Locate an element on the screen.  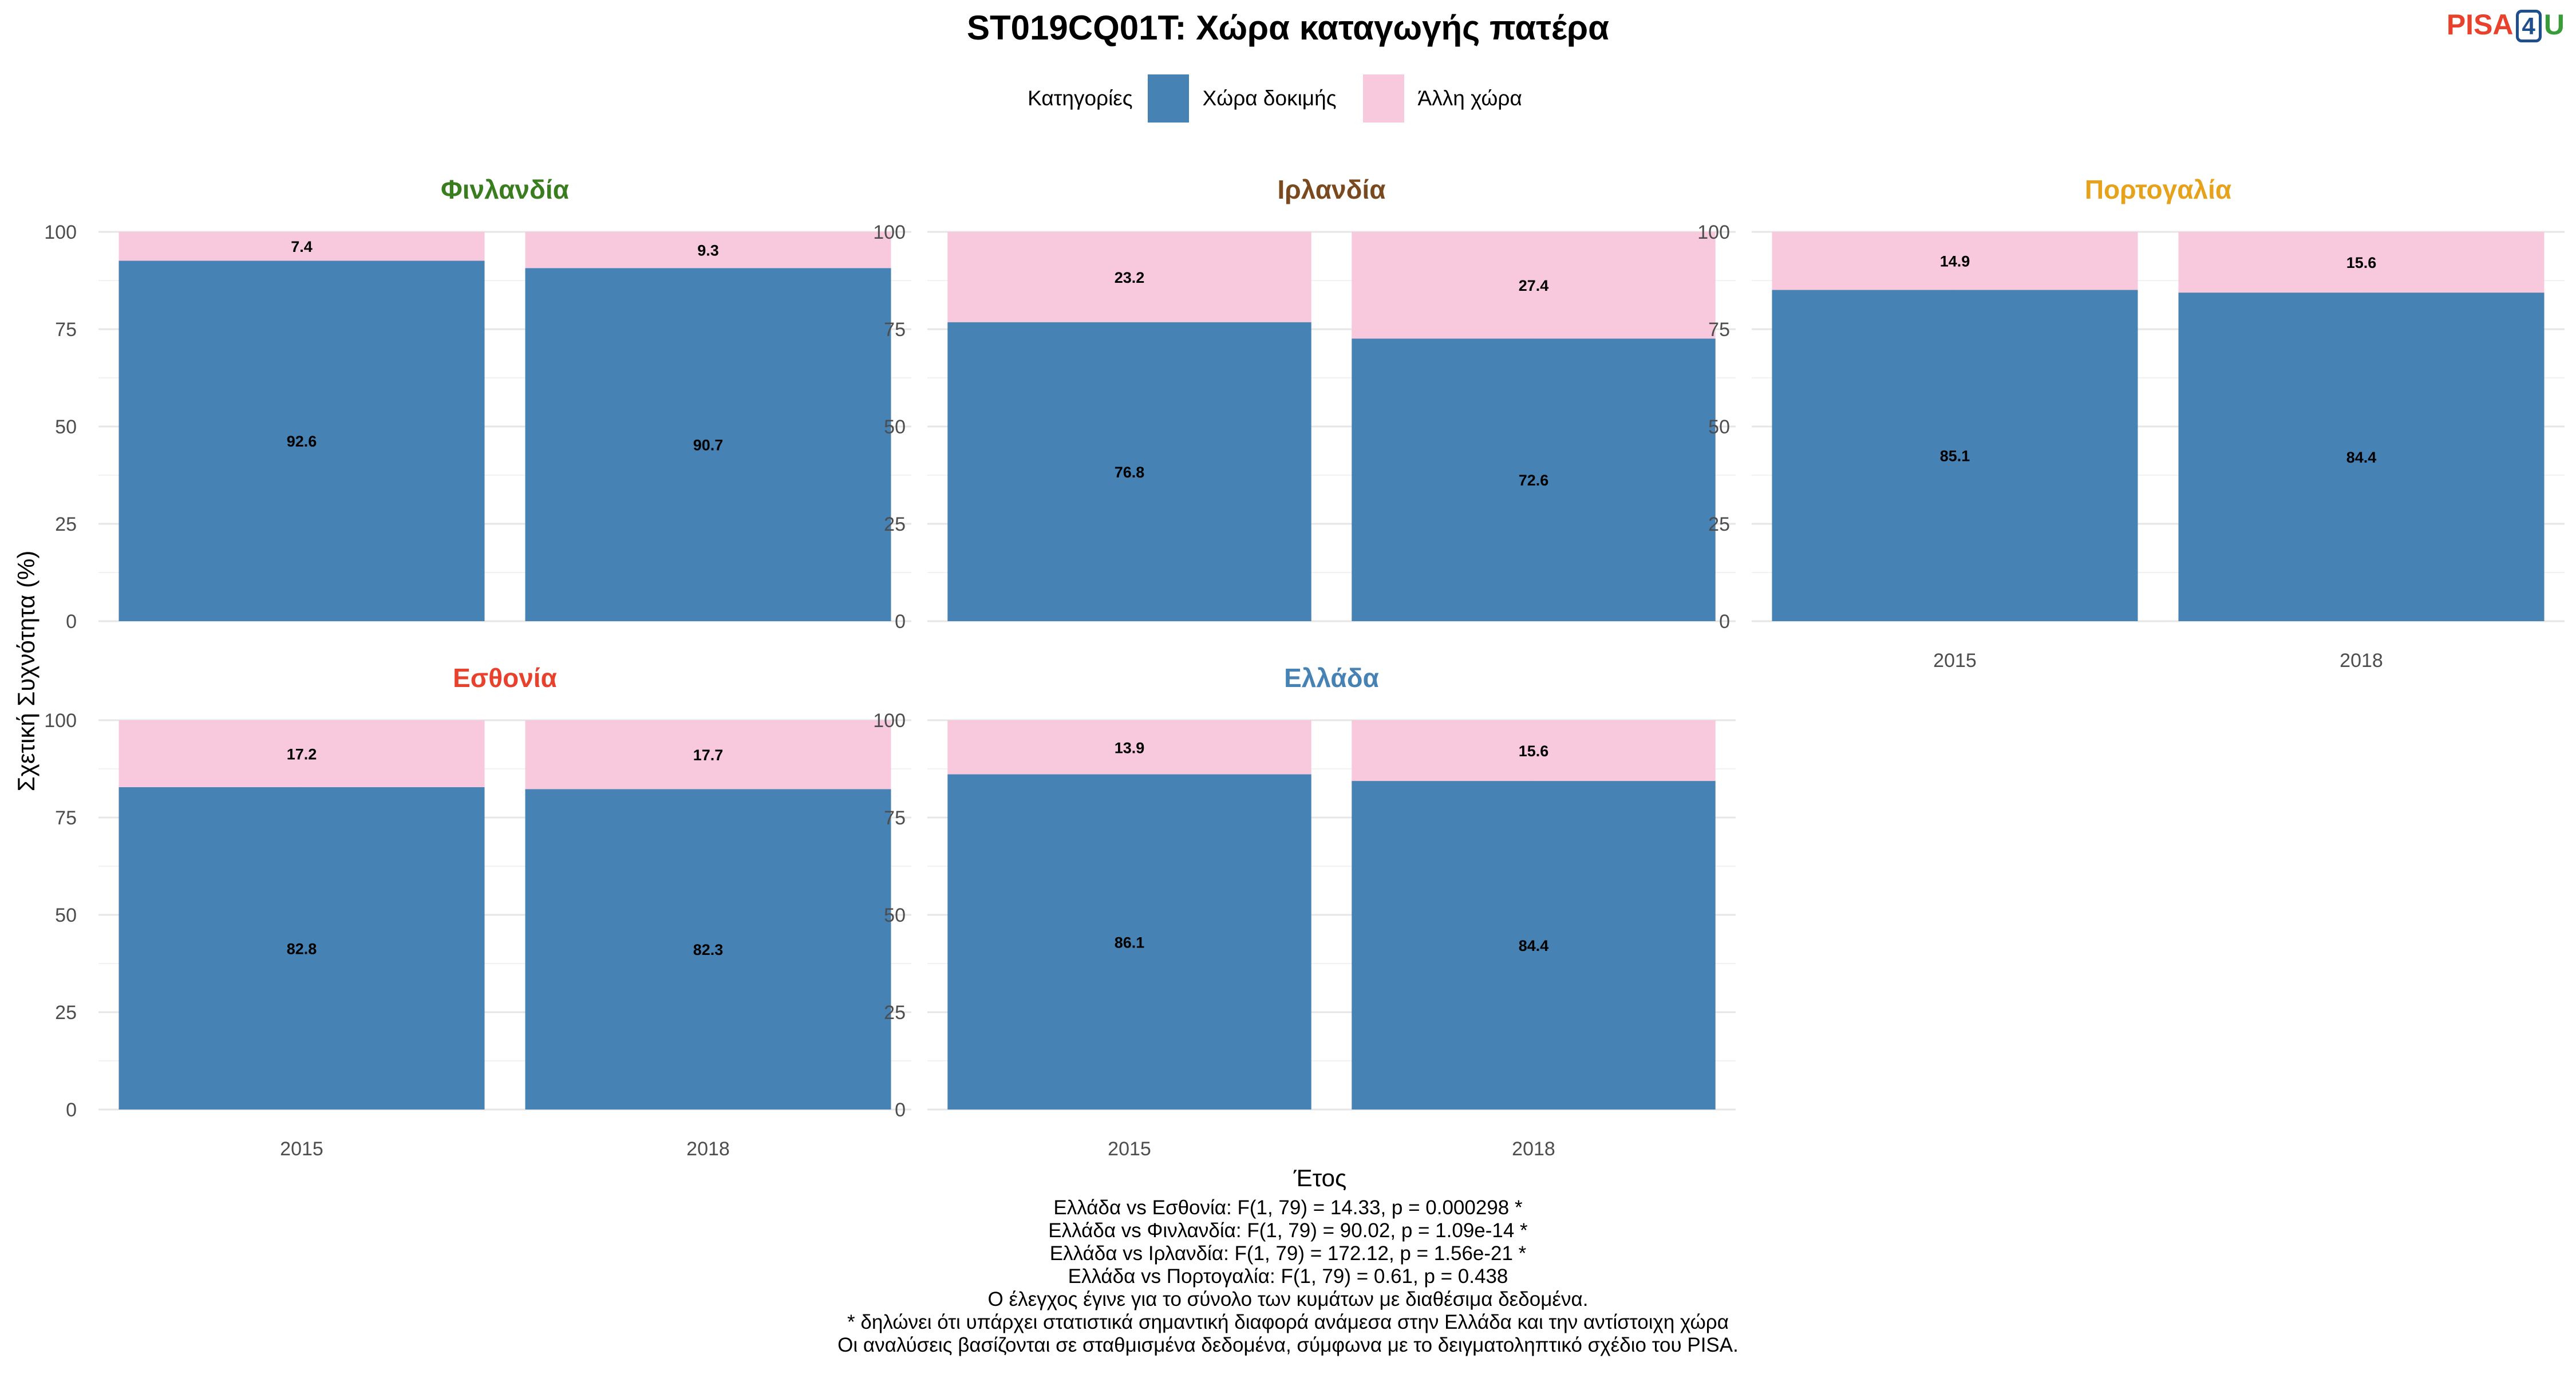
panel-title: Φινλανδία is located at coordinates (505, 189).